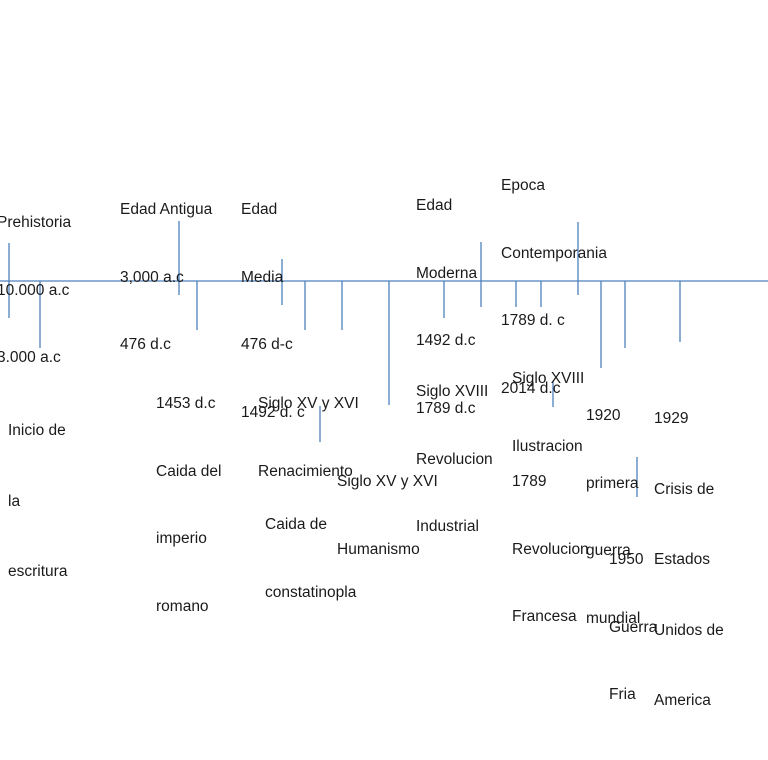 The image size is (768, 760). I want to click on label-crisis-1929-line-2: Crisis de, so click(684, 489).